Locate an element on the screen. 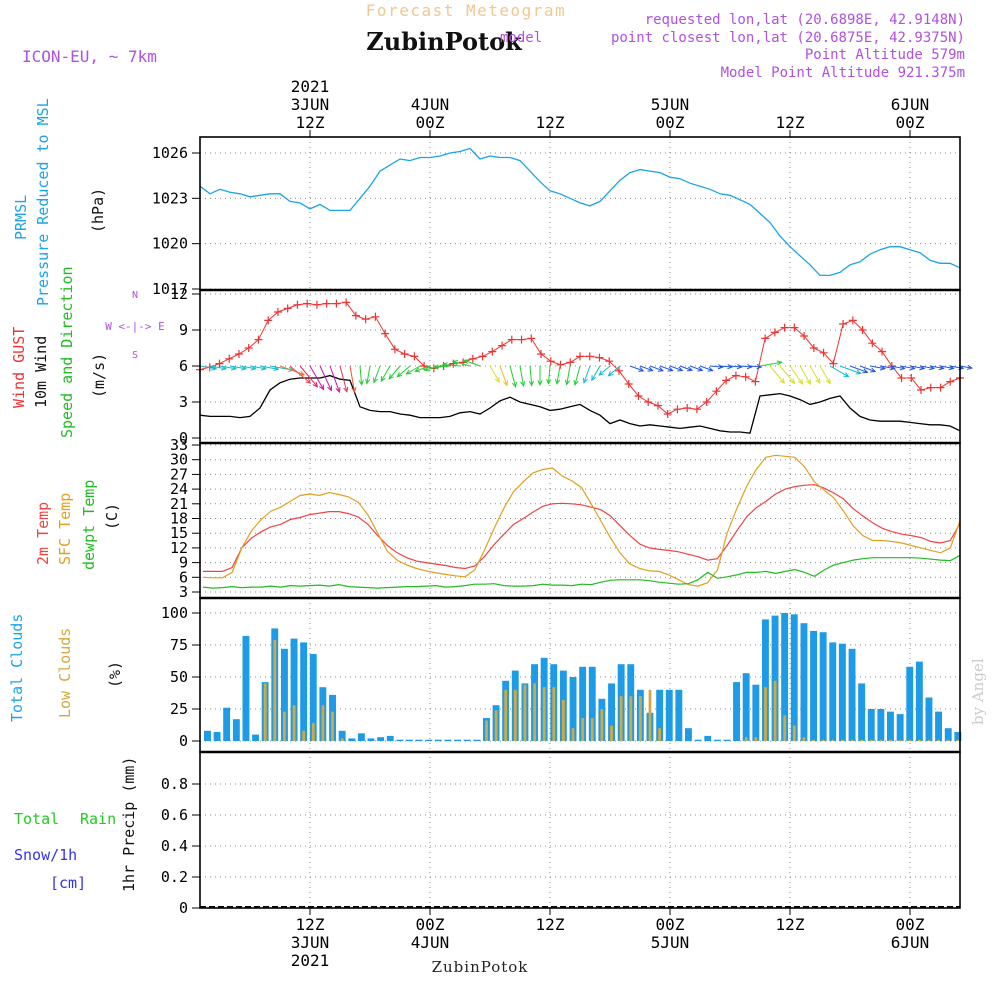 The height and width of the screenshot is (1000, 1000). ytick-label: 0 is located at coordinates (183, 741).